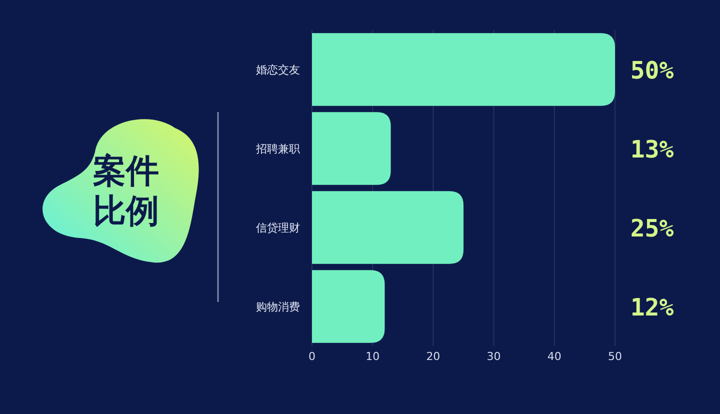 The image size is (720, 414). Describe the element at coordinates (312, 356) in the screenshot. I see `x-tick-label: 0` at that location.